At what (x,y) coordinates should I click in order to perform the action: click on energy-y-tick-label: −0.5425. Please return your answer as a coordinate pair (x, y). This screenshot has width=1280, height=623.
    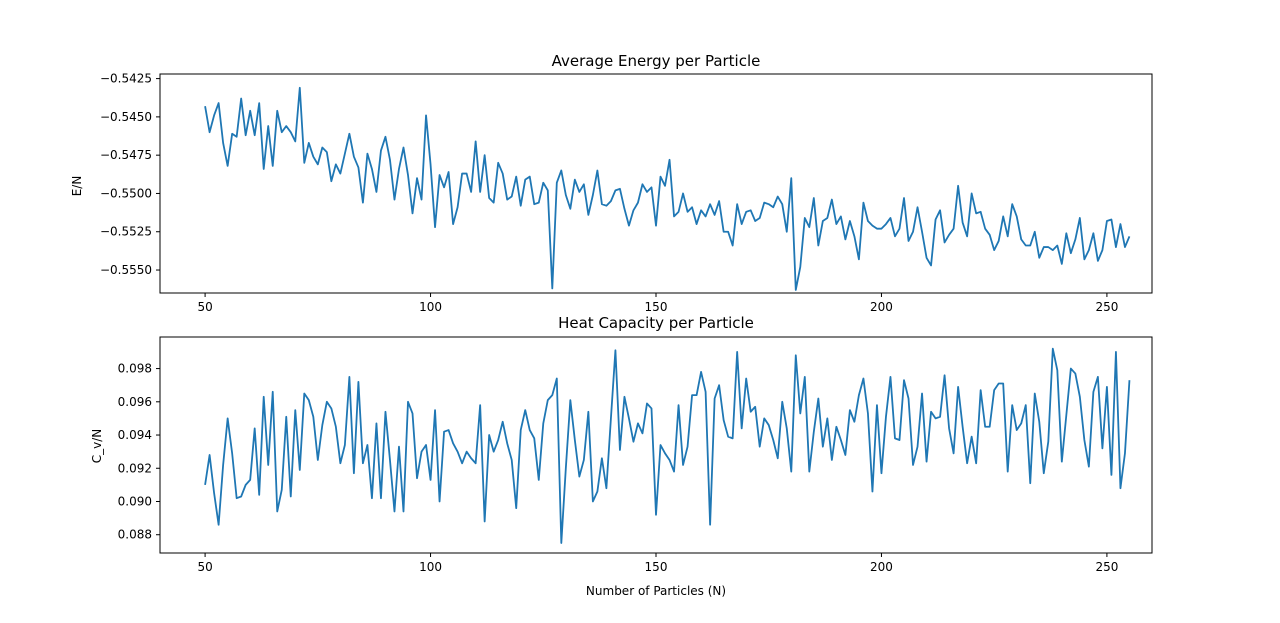
    Looking at the image, I should click on (126, 79).